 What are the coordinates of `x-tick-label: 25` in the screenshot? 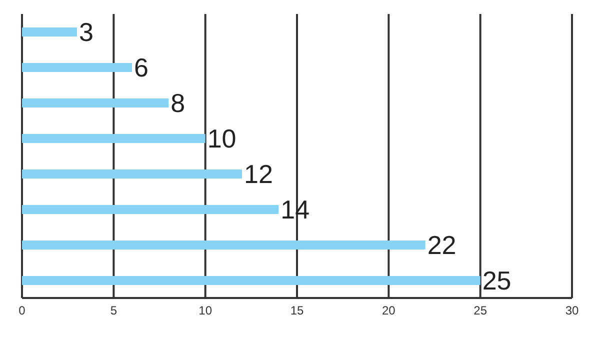 It's located at (481, 311).